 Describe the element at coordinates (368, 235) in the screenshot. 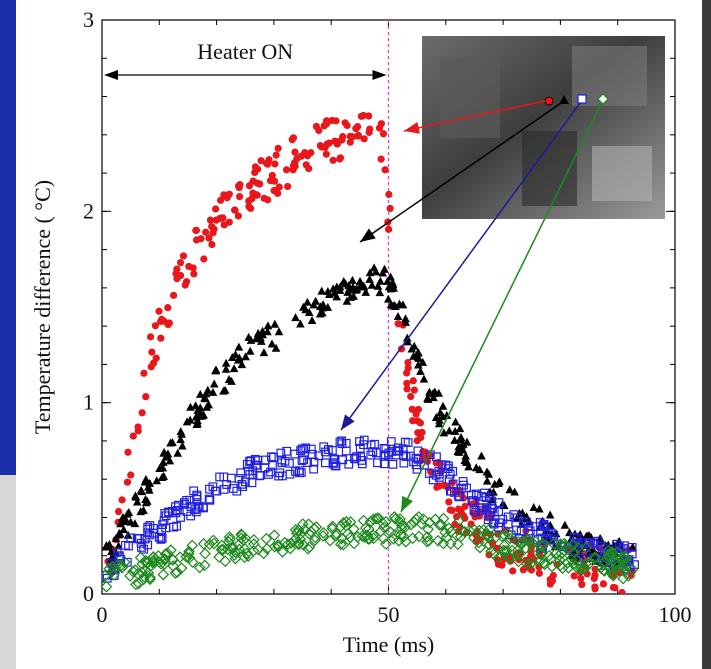

I see `black-arrow-head` at that location.